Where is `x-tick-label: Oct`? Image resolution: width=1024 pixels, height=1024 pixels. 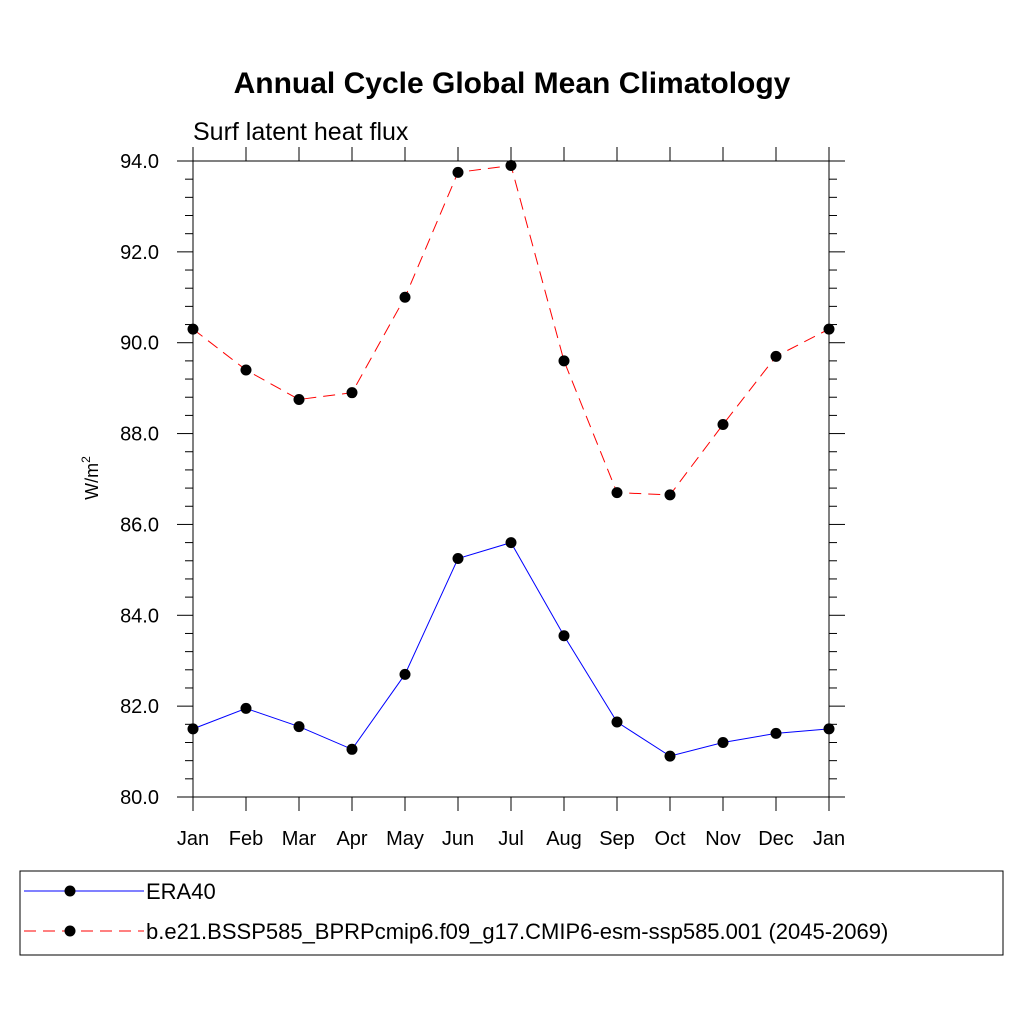 x-tick-label: Oct is located at coordinates (670, 839).